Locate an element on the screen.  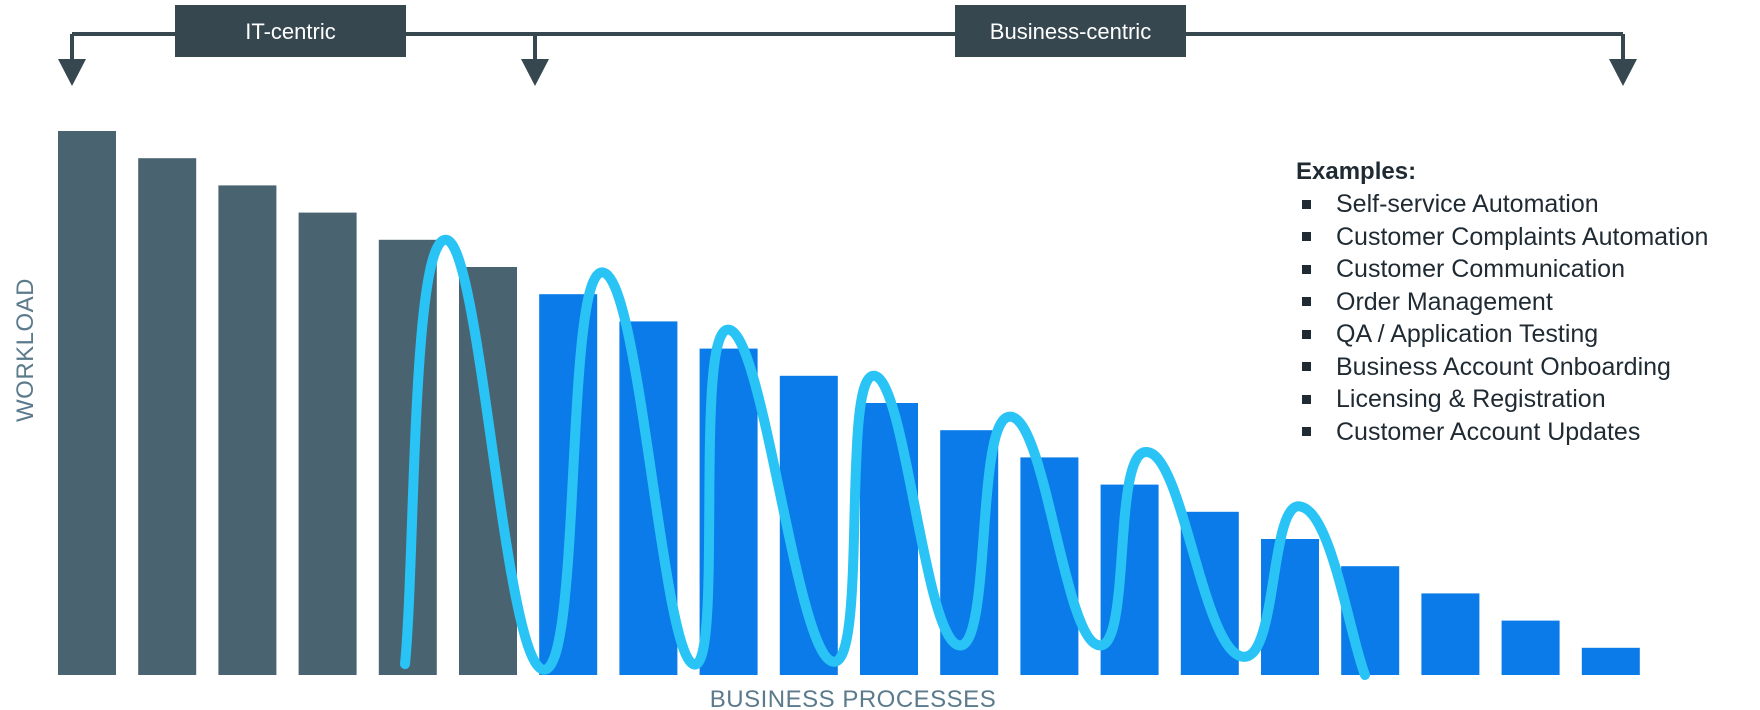
list-item: QA / Application Testing is located at coordinates (1502, 334).